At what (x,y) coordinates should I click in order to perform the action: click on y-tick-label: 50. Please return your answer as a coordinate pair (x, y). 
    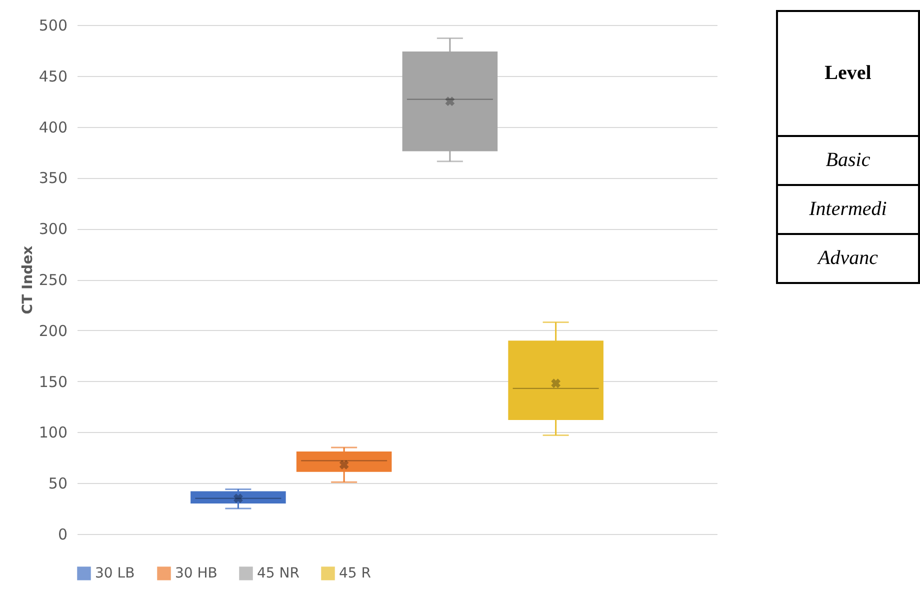
    Looking at the image, I should click on (58, 483).